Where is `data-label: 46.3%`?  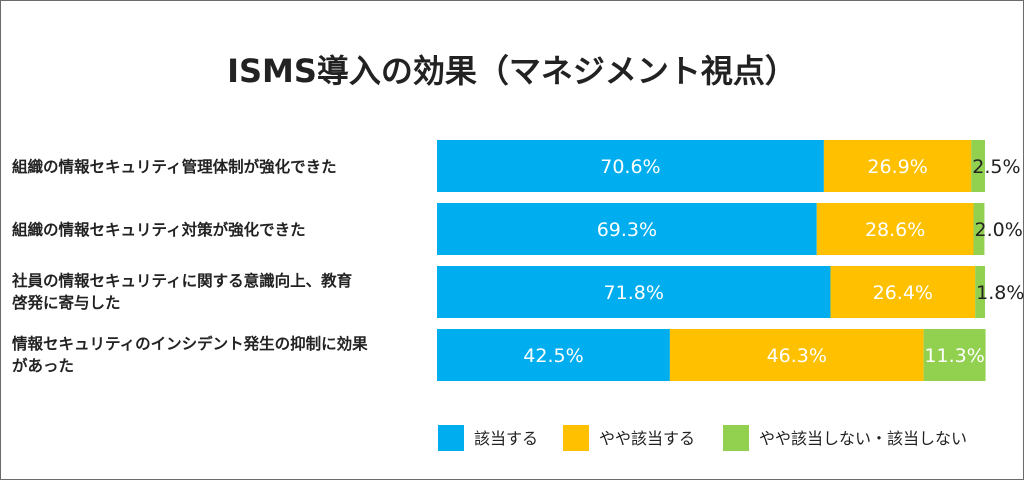 data-label: 46.3% is located at coordinates (797, 356).